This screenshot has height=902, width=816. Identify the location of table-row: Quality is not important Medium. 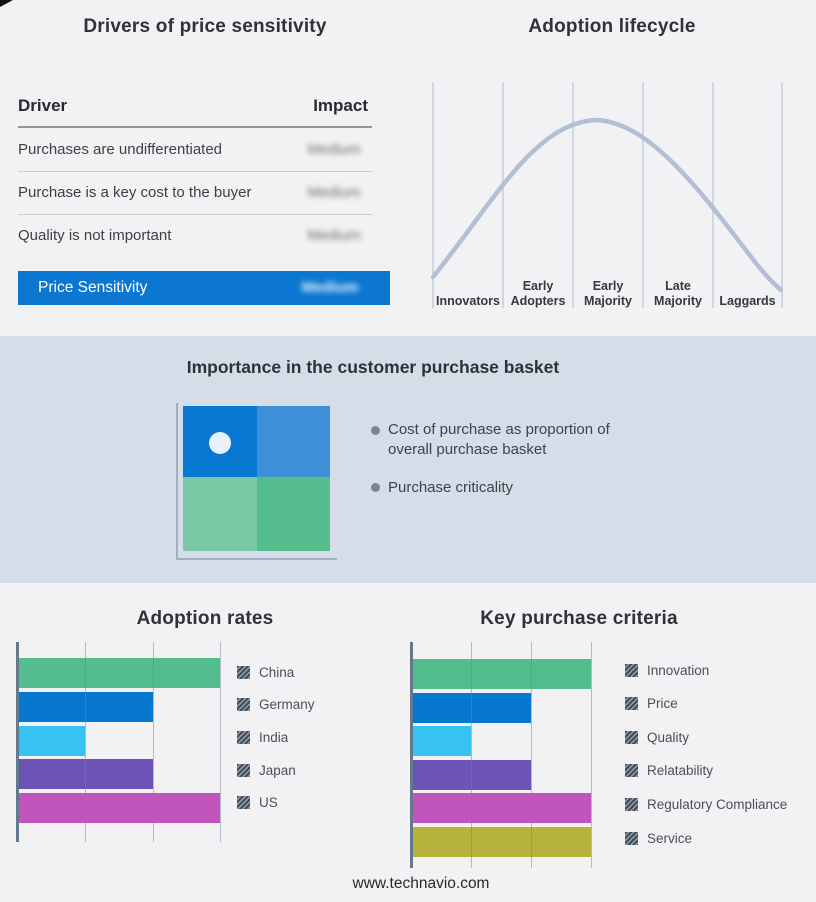
(195, 235).